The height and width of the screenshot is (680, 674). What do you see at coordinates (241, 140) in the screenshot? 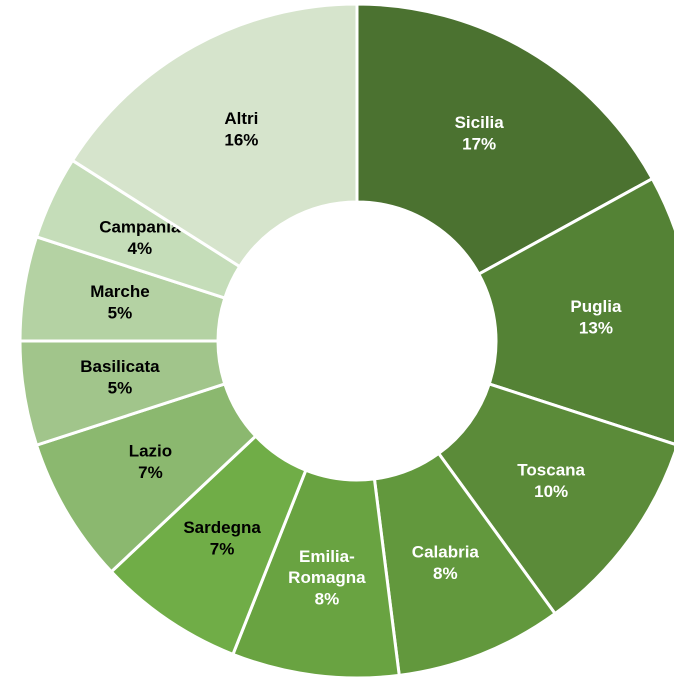
I see `slice-value: 16%` at bounding box center [241, 140].